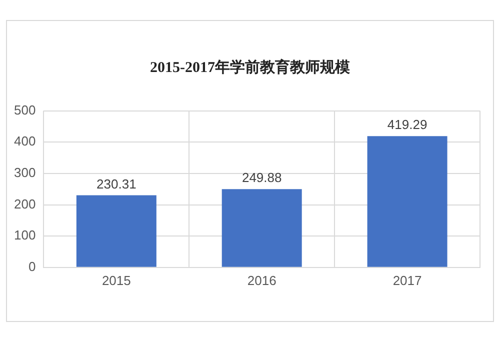  What do you see at coordinates (25, 235) in the screenshot?
I see `y-tick-label: 100` at bounding box center [25, 235].